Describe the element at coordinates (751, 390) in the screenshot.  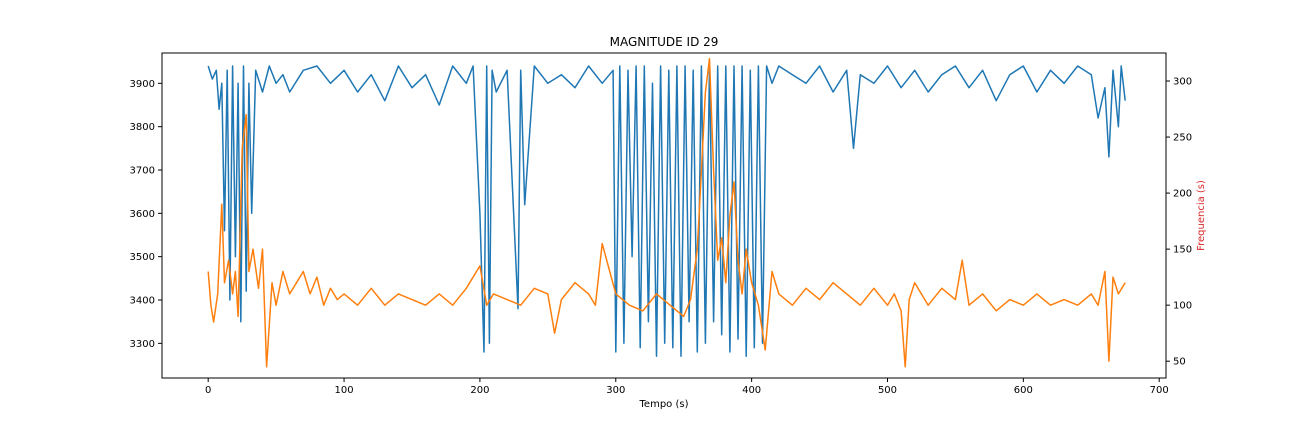
I see `x-tick-label: 400` at that location.